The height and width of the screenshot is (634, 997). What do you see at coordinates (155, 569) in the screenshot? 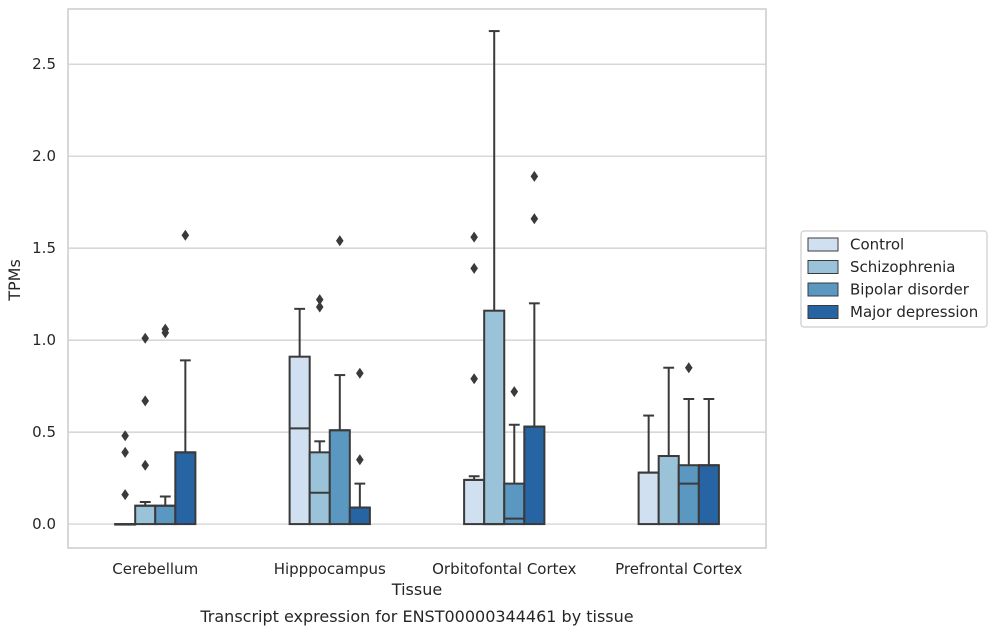
I see `x-tick-label: Cerebellum` at bounding box center [155, 569].